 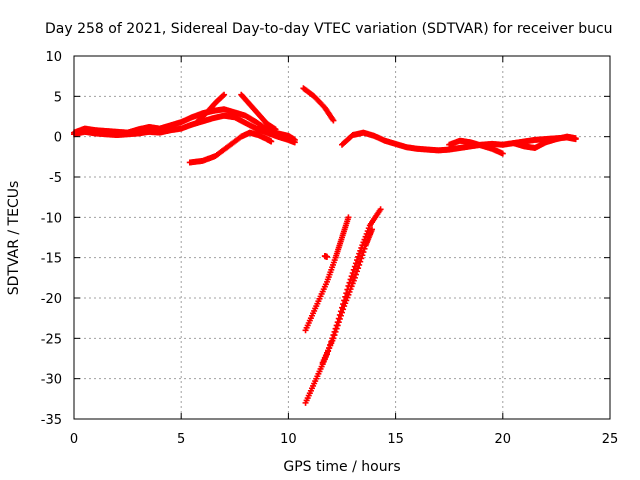 What do you see at coordinates (51, 380) in the screenshot?
I see `y-tick-label: -30` at bounding box center [51, 380].